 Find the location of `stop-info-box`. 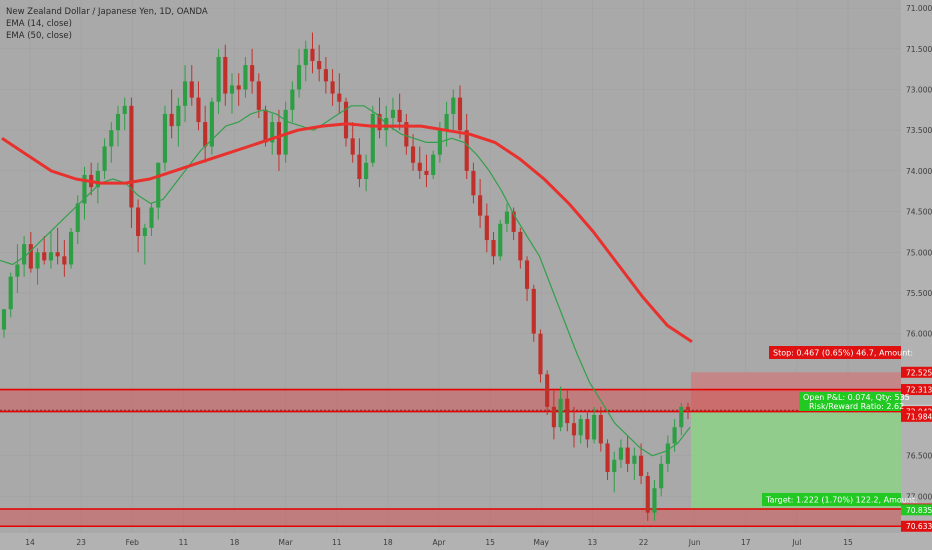

stop-info-box is located at coordinates (835, 352).